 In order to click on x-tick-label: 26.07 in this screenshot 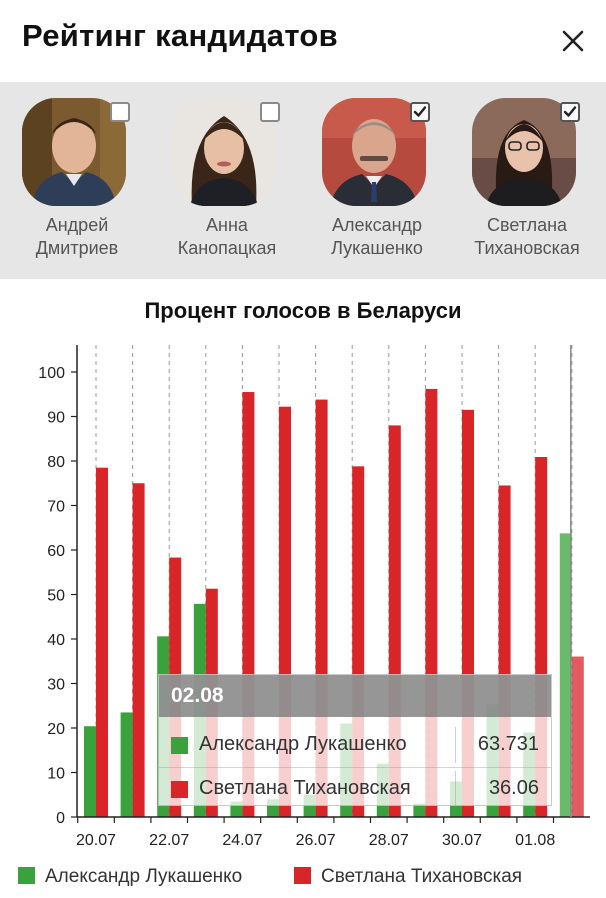, I will do `click(316, 840)`.